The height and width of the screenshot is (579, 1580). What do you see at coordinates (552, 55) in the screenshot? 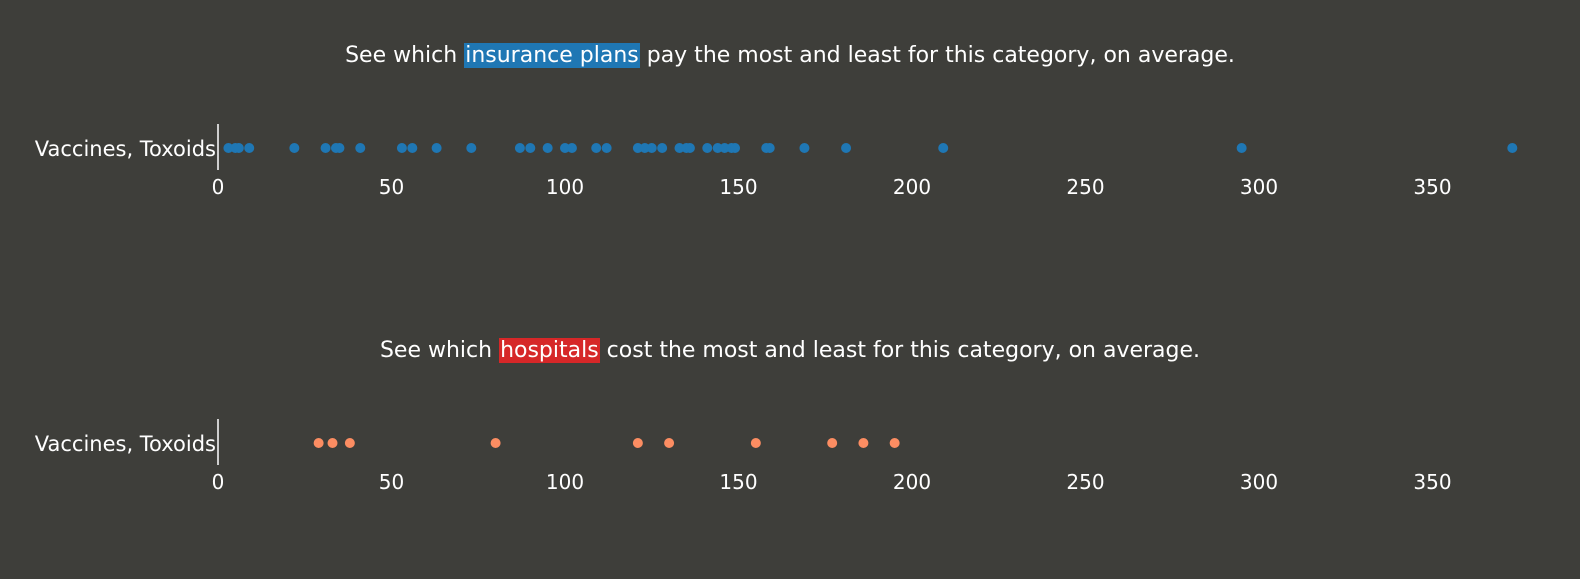
I see `insurance-plans-highlight: insurance plans` at bounding box center [552, 55].